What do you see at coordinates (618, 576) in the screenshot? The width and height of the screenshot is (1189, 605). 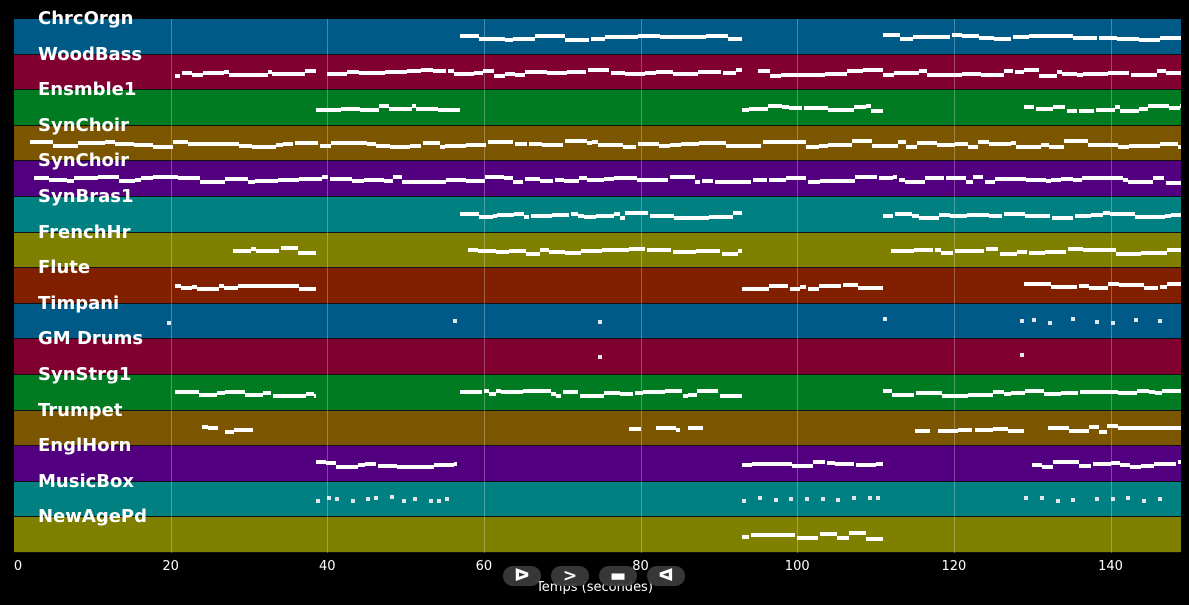 I see `stop-button: ▬` at bounding box center [618, 576].